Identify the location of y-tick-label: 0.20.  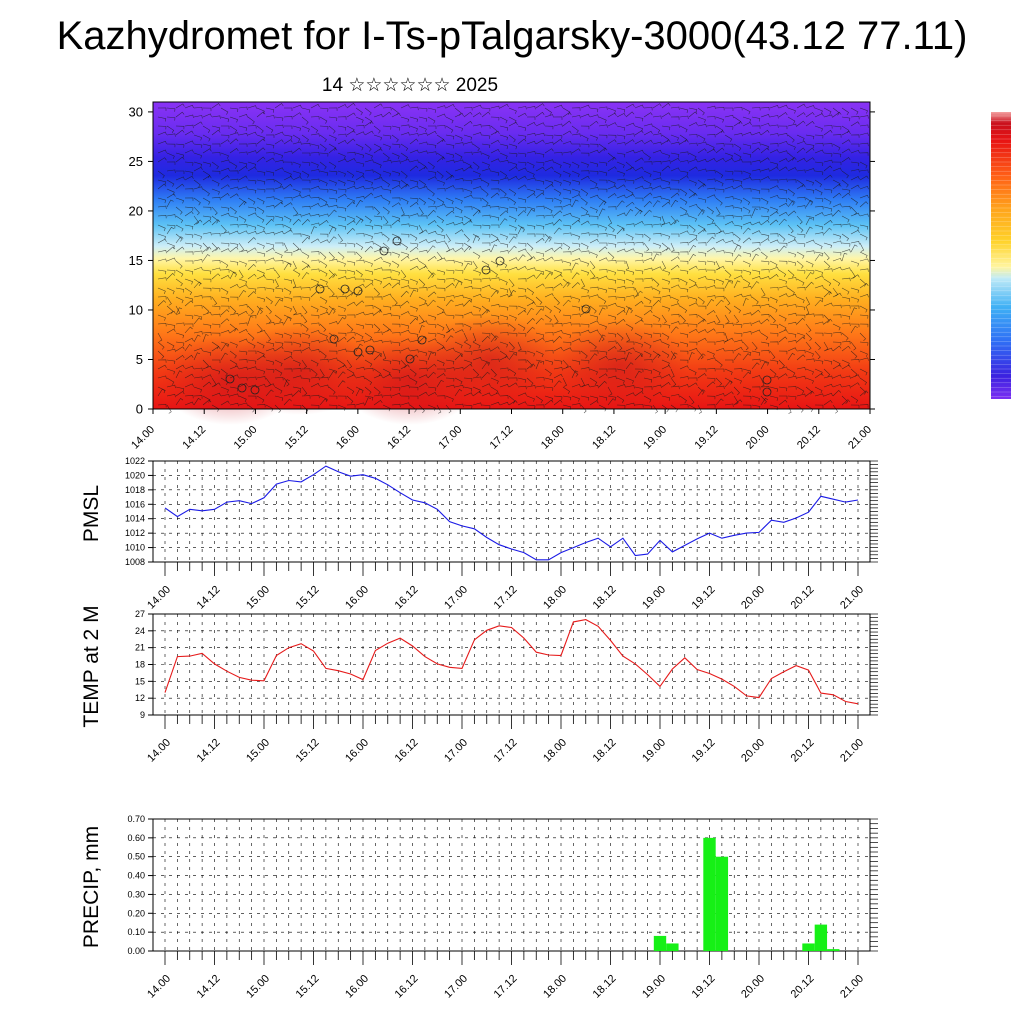
(136, 913).